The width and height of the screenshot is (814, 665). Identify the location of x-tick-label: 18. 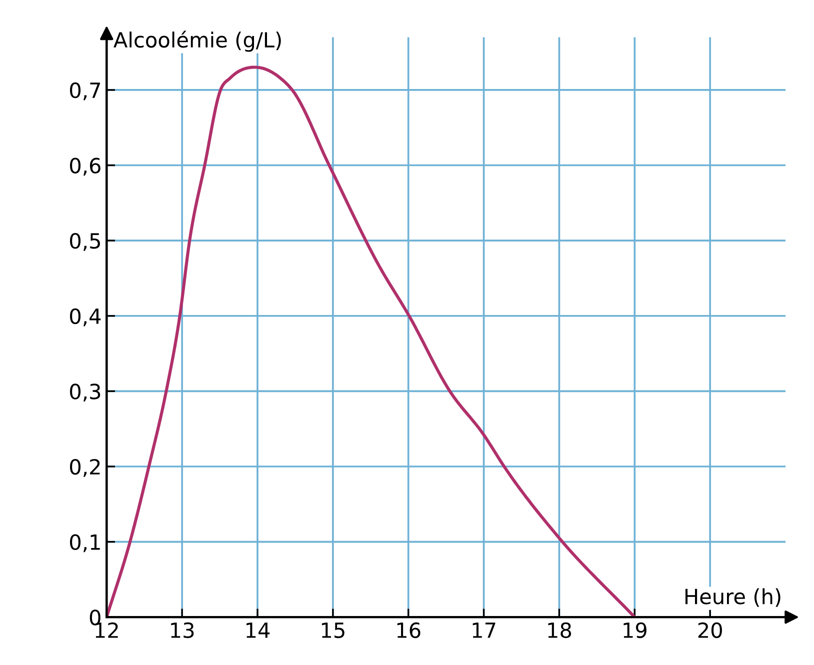
(560, 630).